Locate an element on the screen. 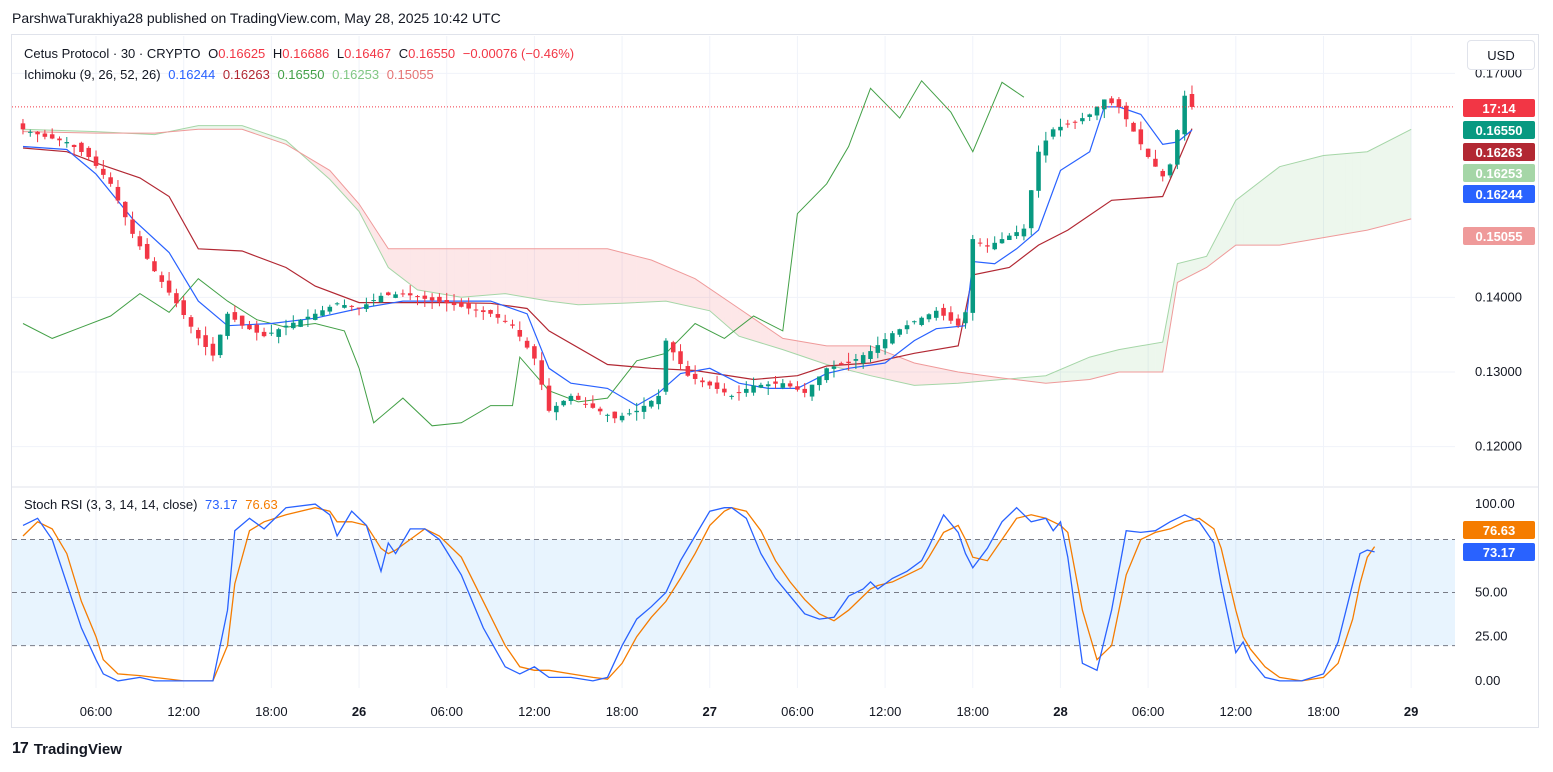  ichimoku-title: Ichimoku (9, 26, 52, 26) is located at coordinates (92, 74).